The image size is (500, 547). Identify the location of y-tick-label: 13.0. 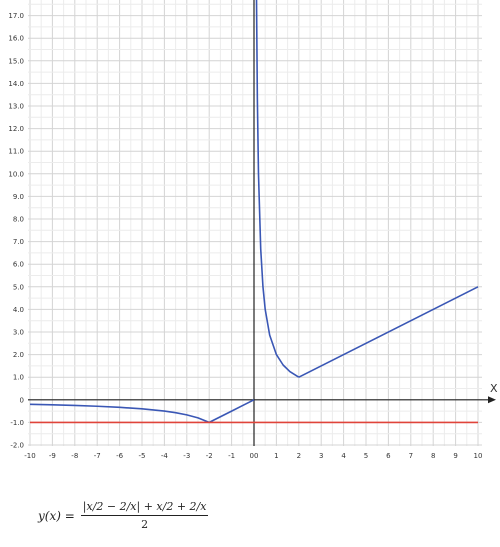
(16, 107).